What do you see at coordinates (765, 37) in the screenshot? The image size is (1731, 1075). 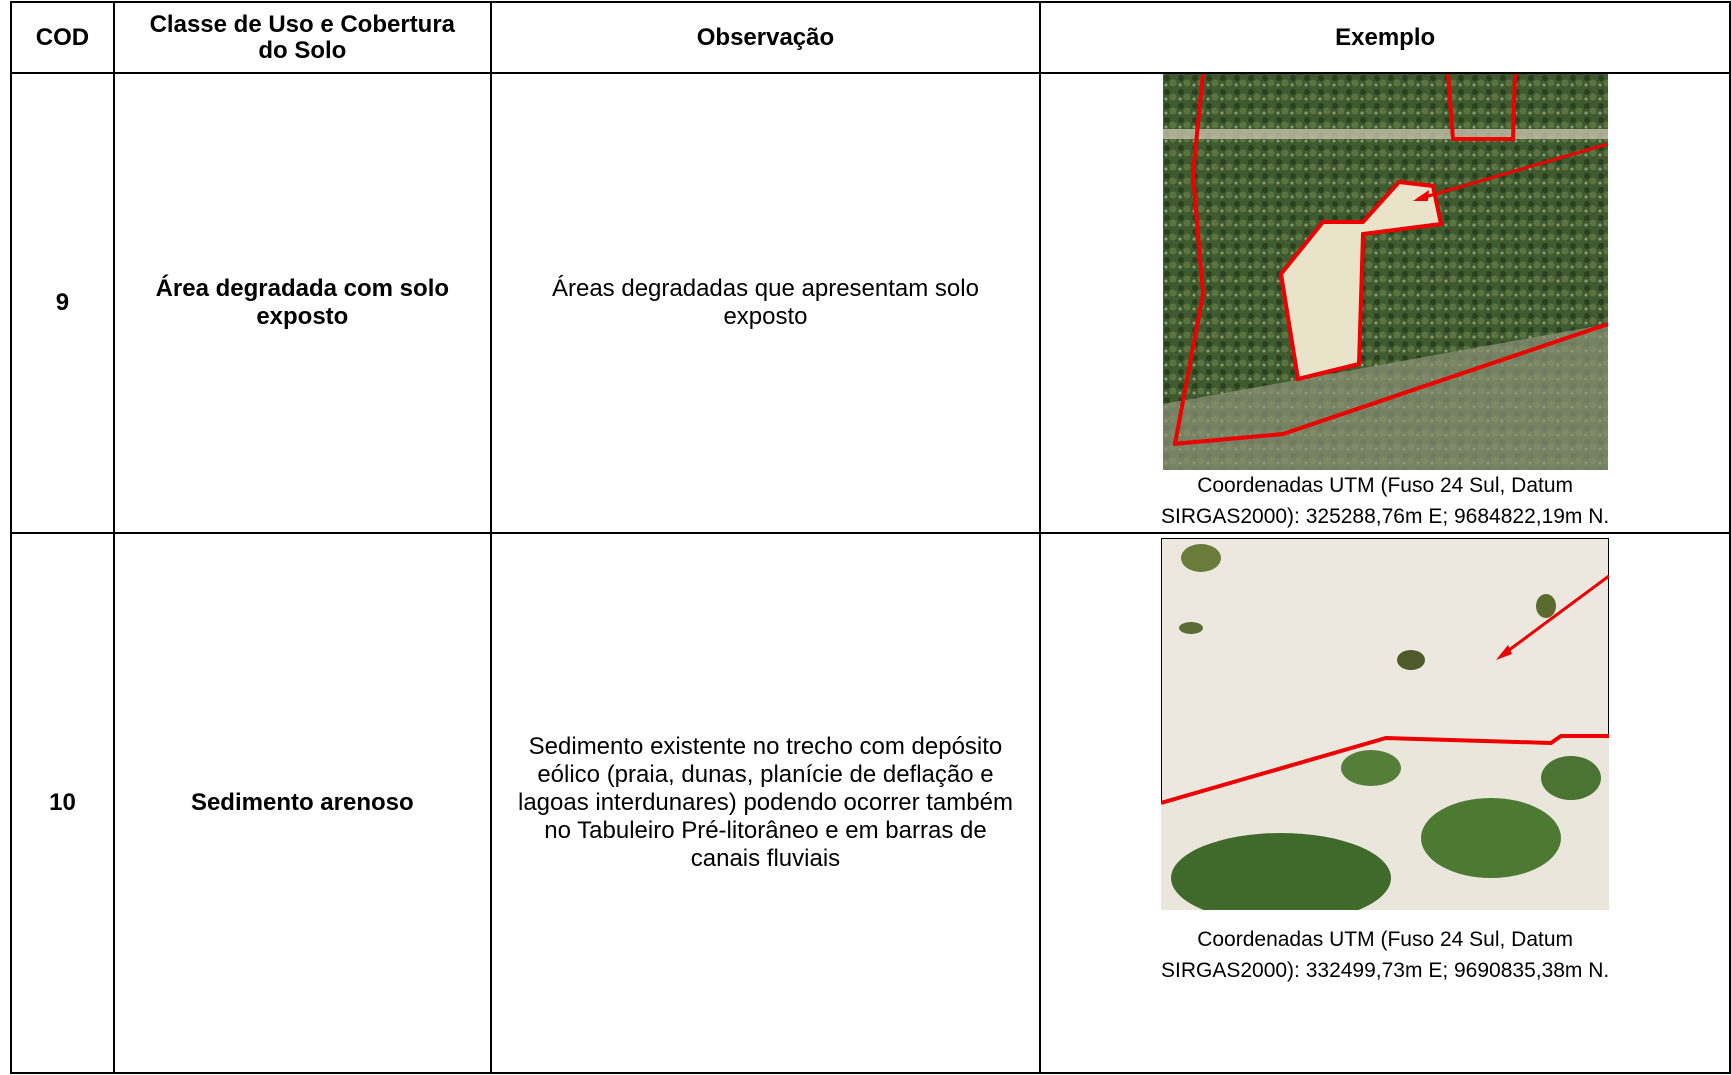 I see `header-cell: Observação` at bounding box center [765, 37].